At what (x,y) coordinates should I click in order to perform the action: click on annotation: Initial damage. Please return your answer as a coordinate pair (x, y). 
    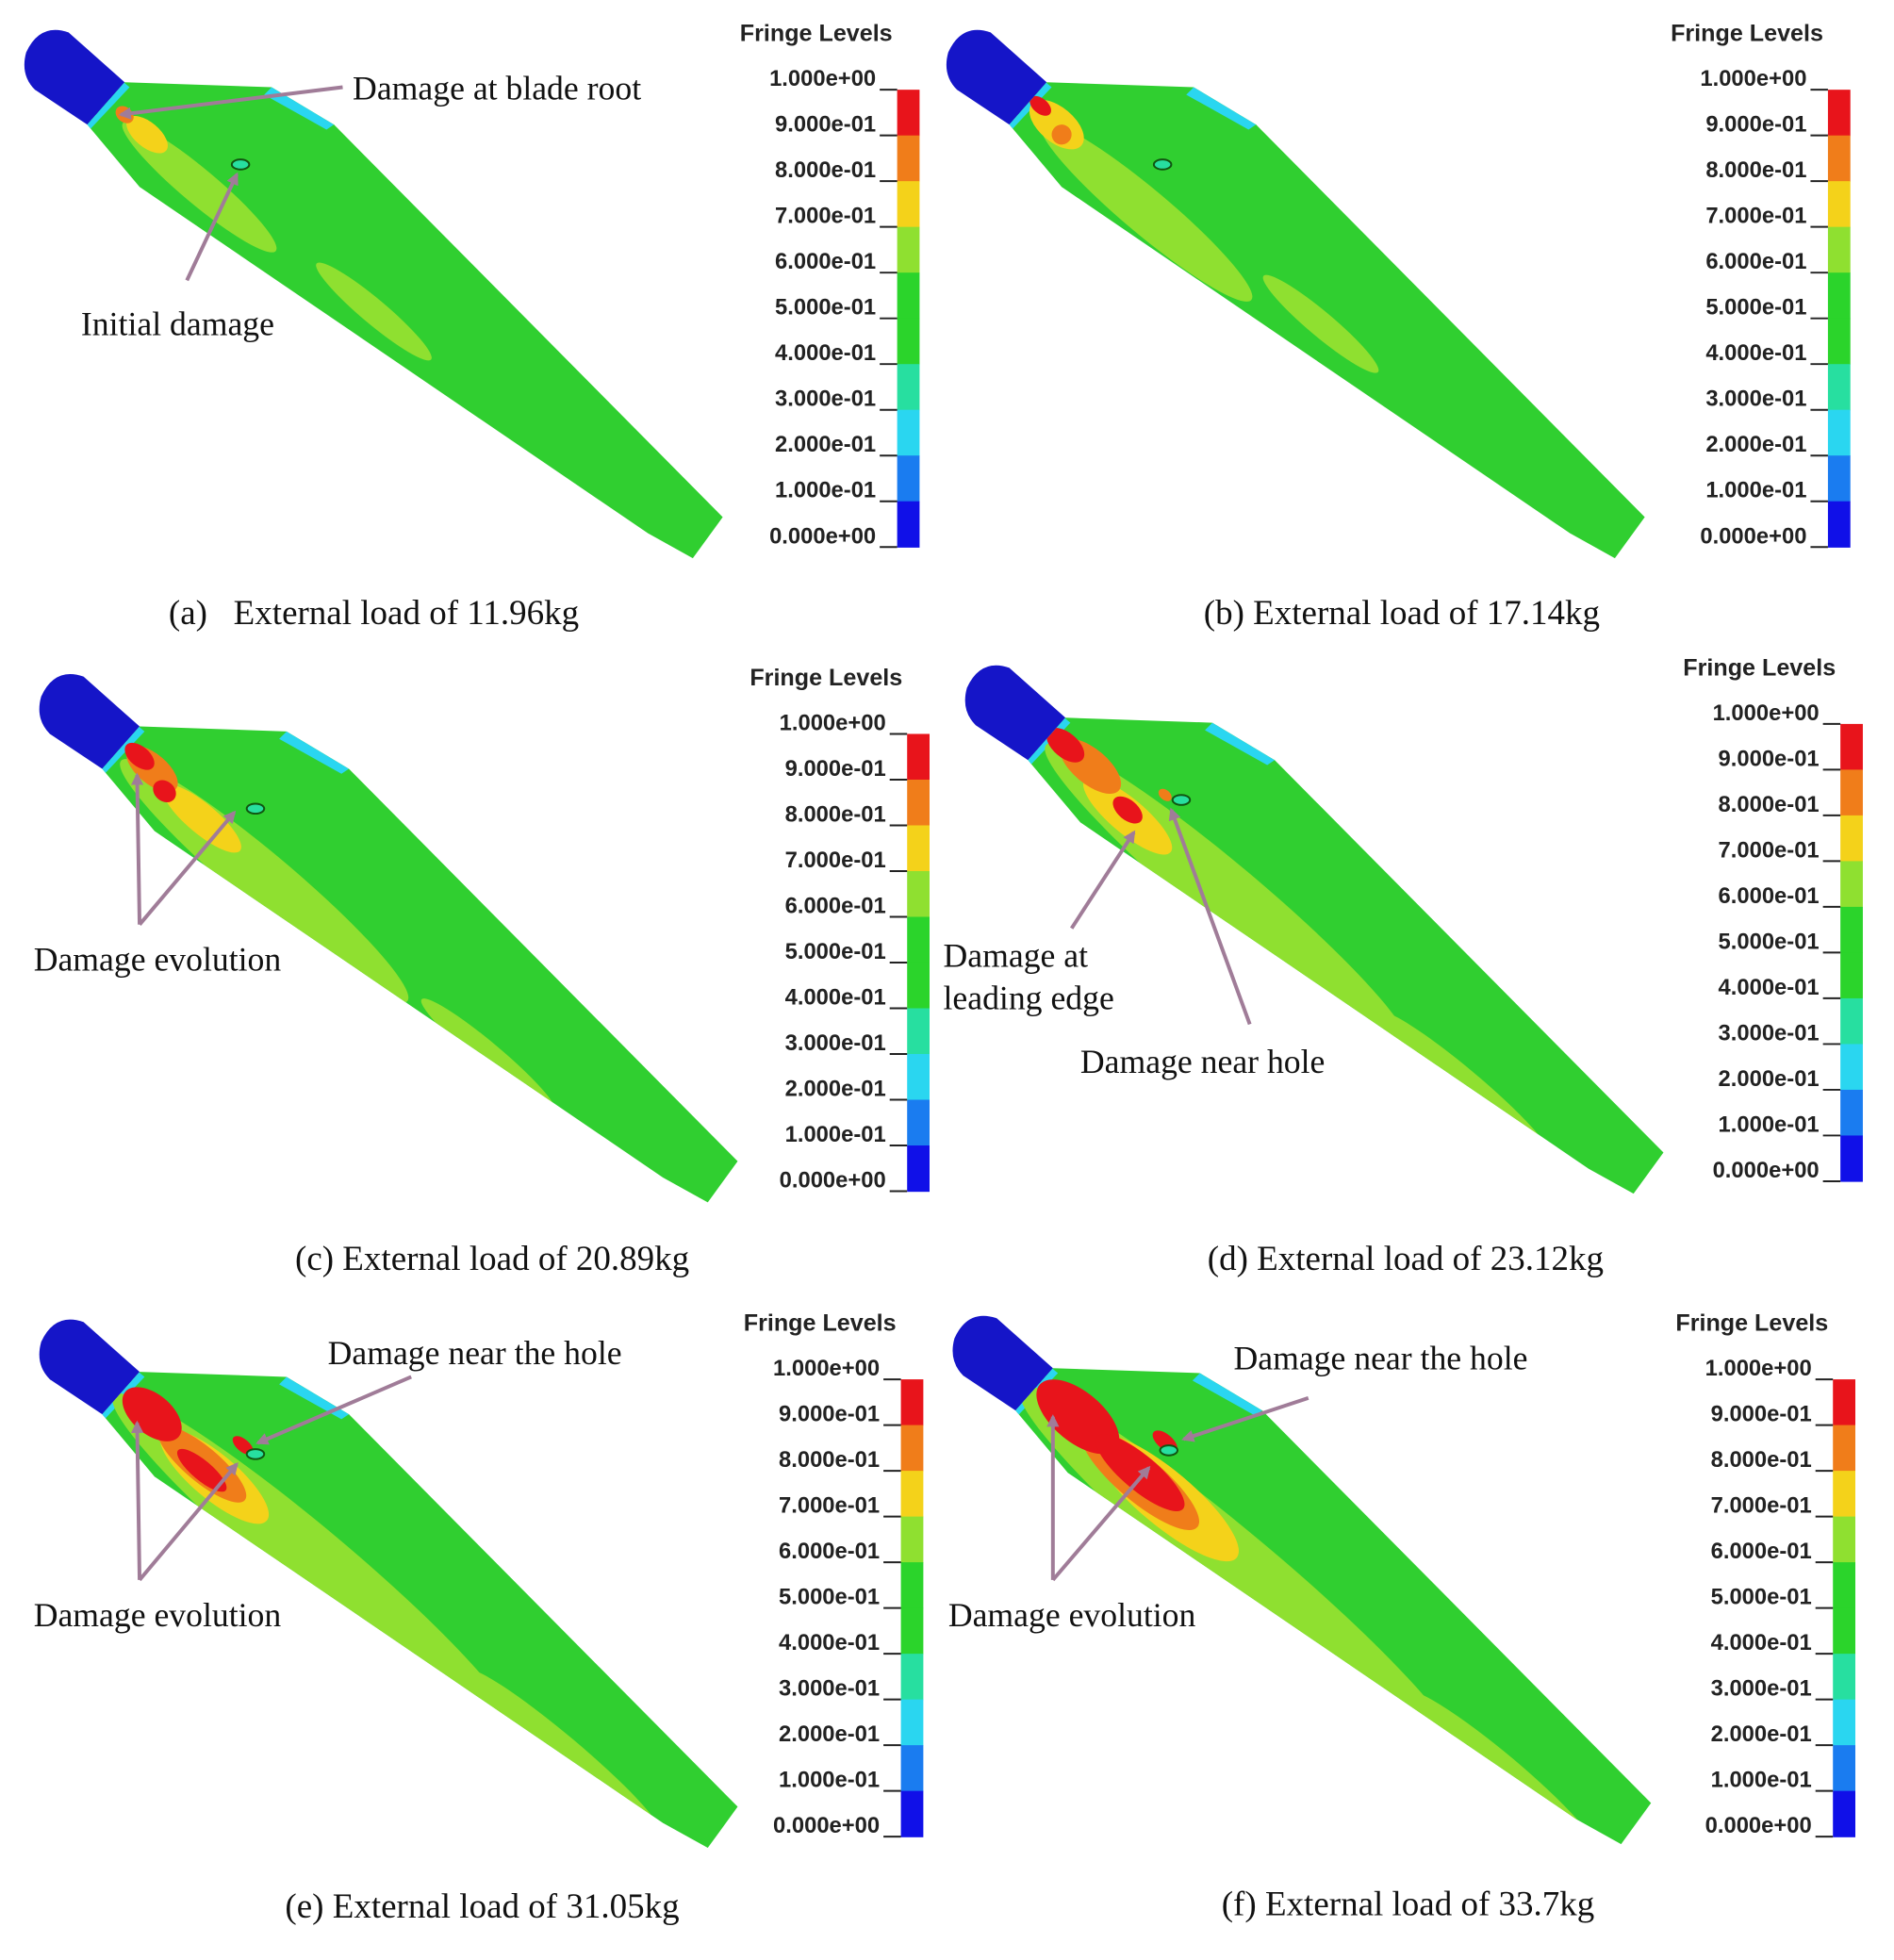
    Looking at the image, I should click on (177, 324).